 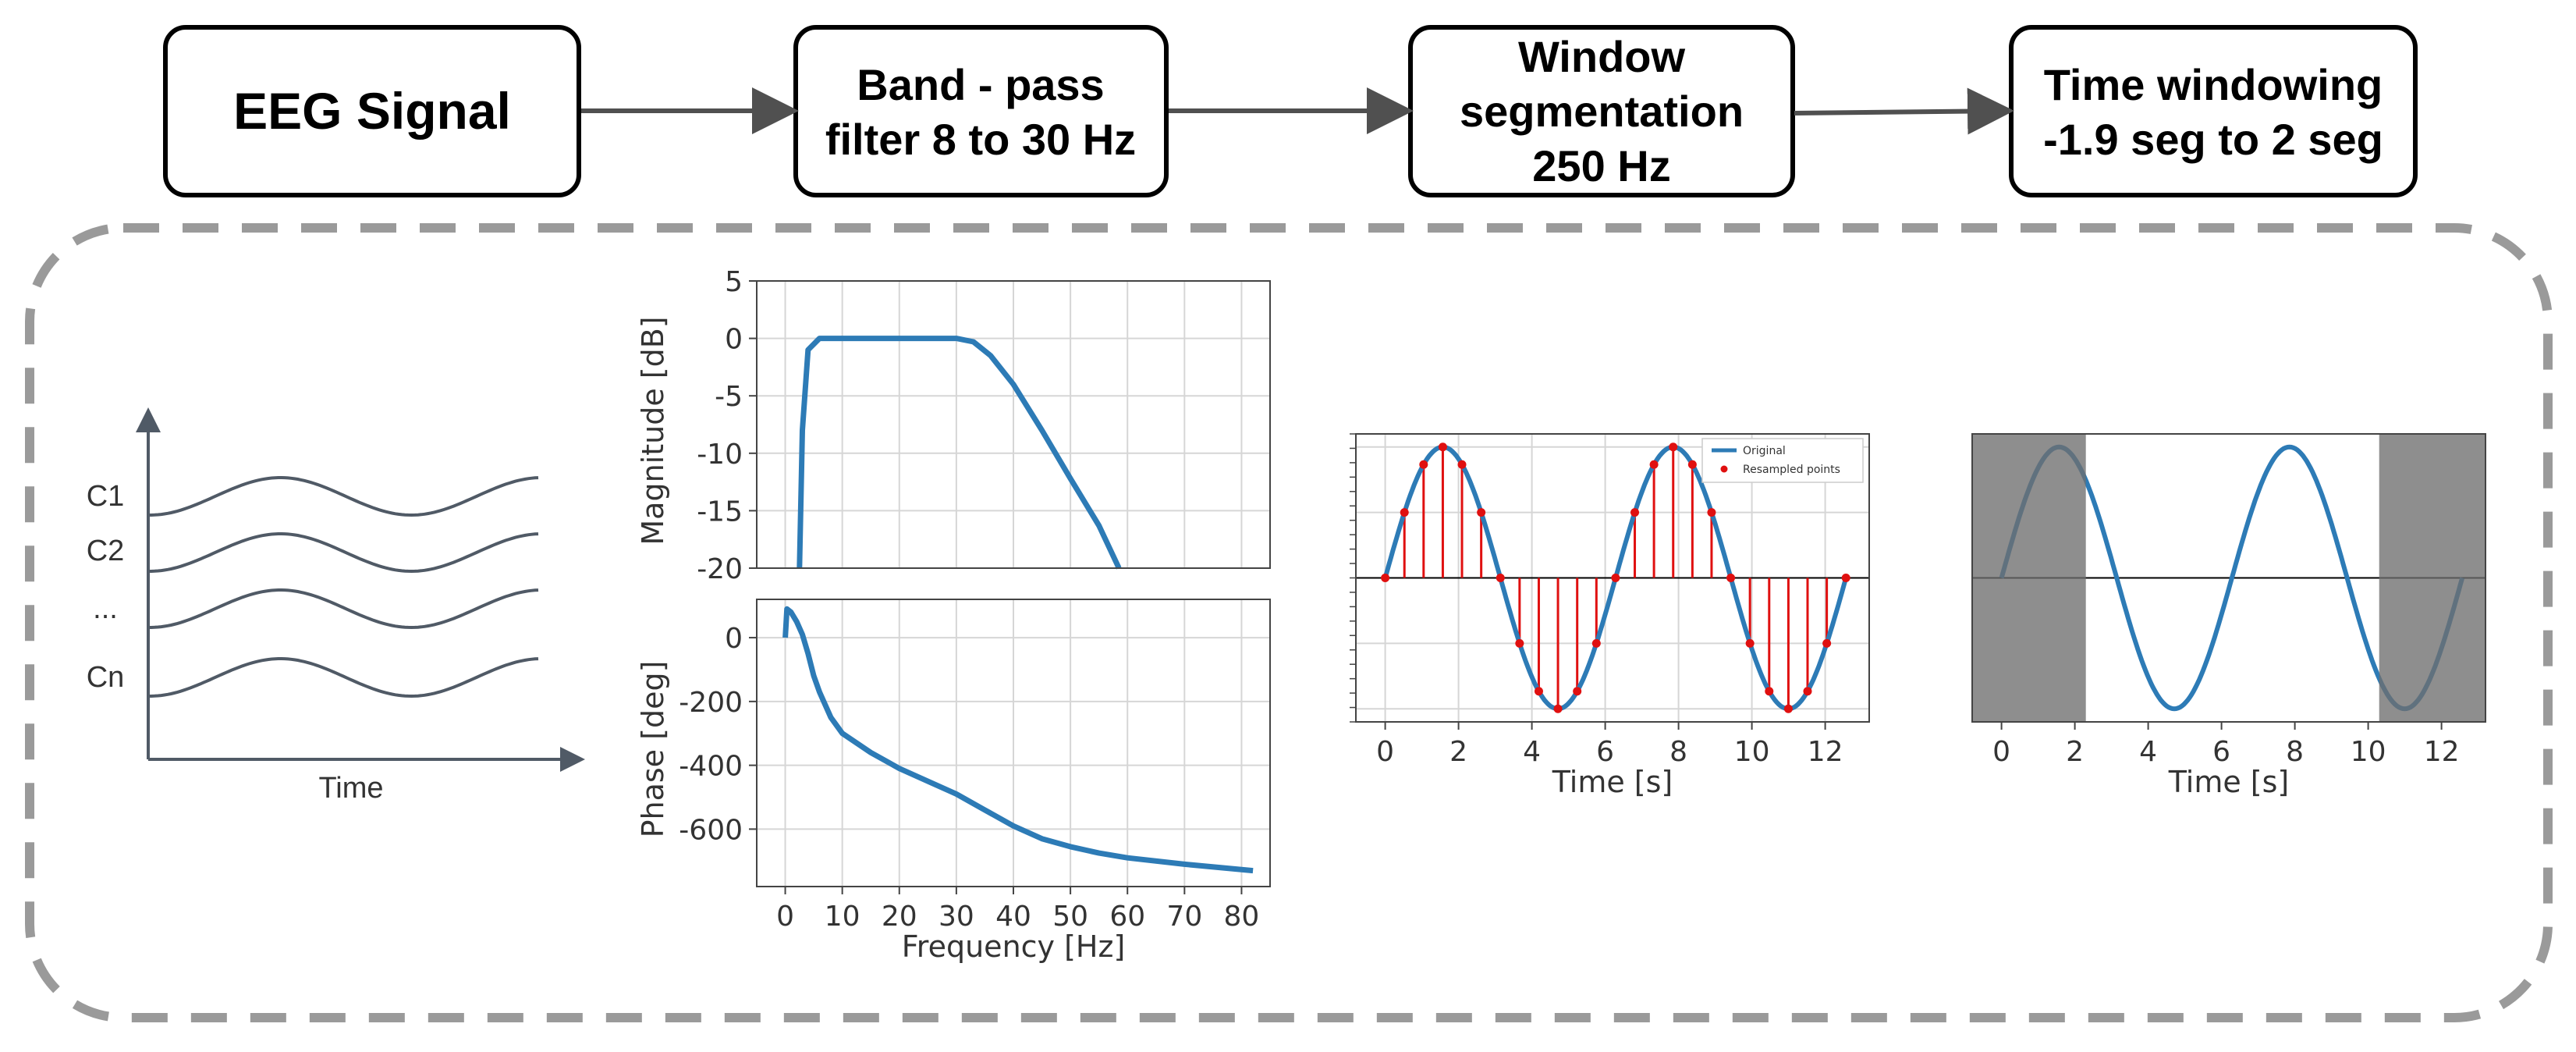 What do you see at coordinates (1184, 917) in the screenshot?
I see `x-tick-label: 70` at bounding box center [1184, 917].